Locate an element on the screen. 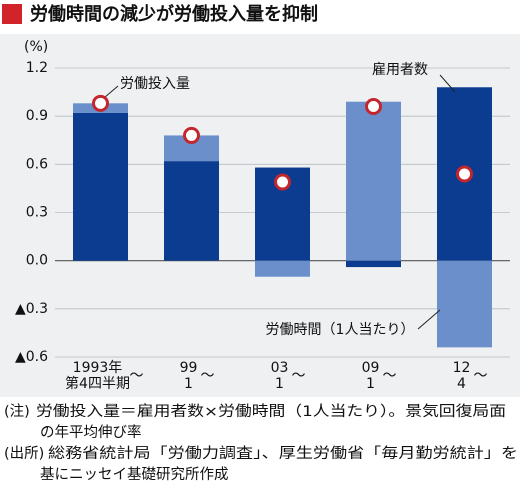  x-tick-label: 1993年 is located at coordinates (98, 368).